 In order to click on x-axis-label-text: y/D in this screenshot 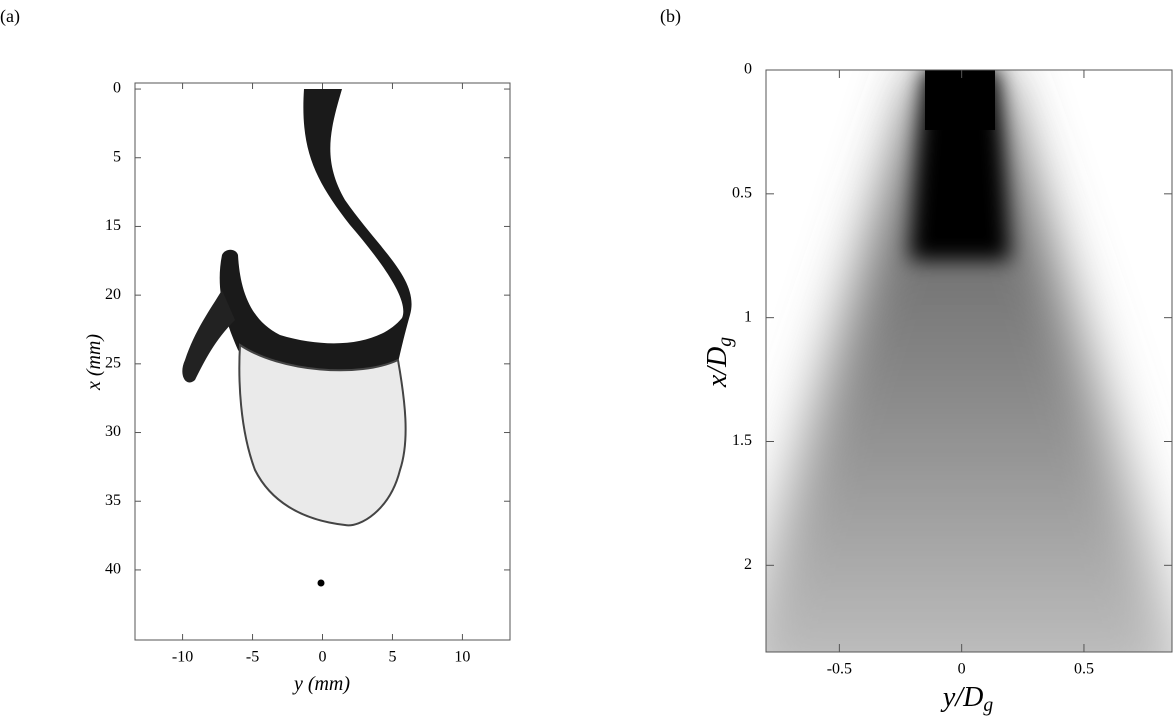, I will do `click(961, 697)`.